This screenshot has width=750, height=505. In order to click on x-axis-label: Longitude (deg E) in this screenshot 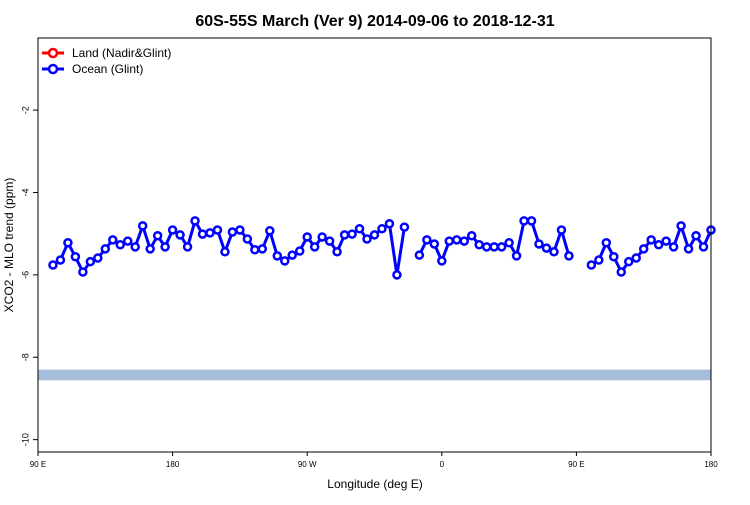, I will do `click(374, 484)`.